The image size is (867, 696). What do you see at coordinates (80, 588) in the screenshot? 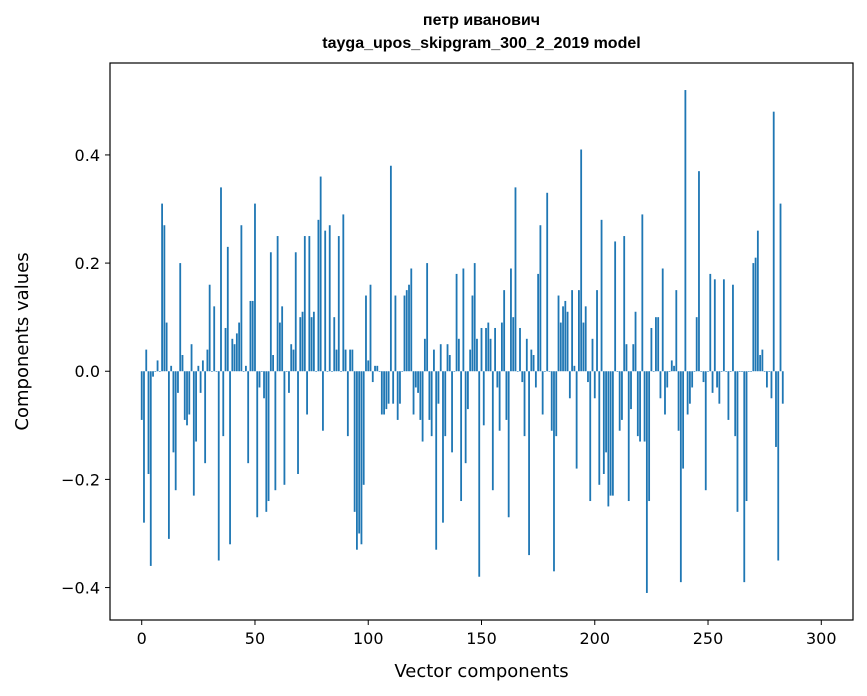
I see `y-tick-label: −0.4` at bounding box center [80, 588].